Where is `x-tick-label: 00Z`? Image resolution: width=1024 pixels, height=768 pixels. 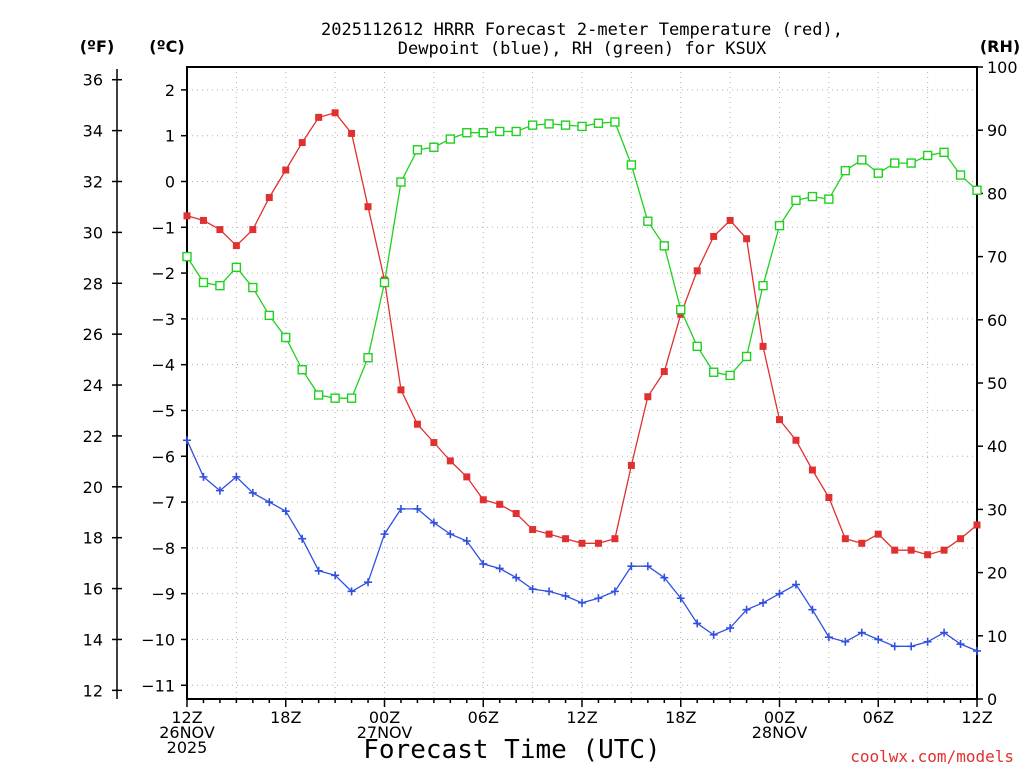
x-tick-label: 00Z is located at coordinates (384, 717).